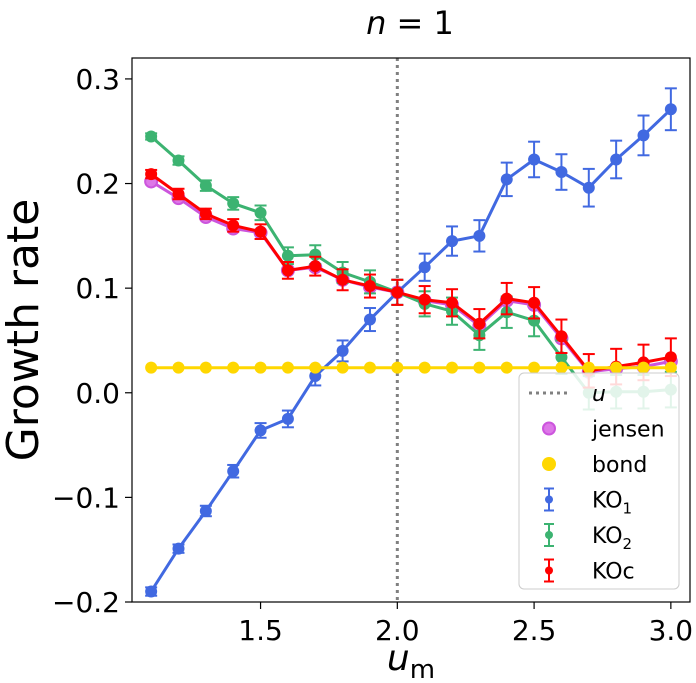 The image size is (696, 683). Describe the element at coordinates (97, 79) in the screenshot. I see `y-tick-label: 0.3` at that location.